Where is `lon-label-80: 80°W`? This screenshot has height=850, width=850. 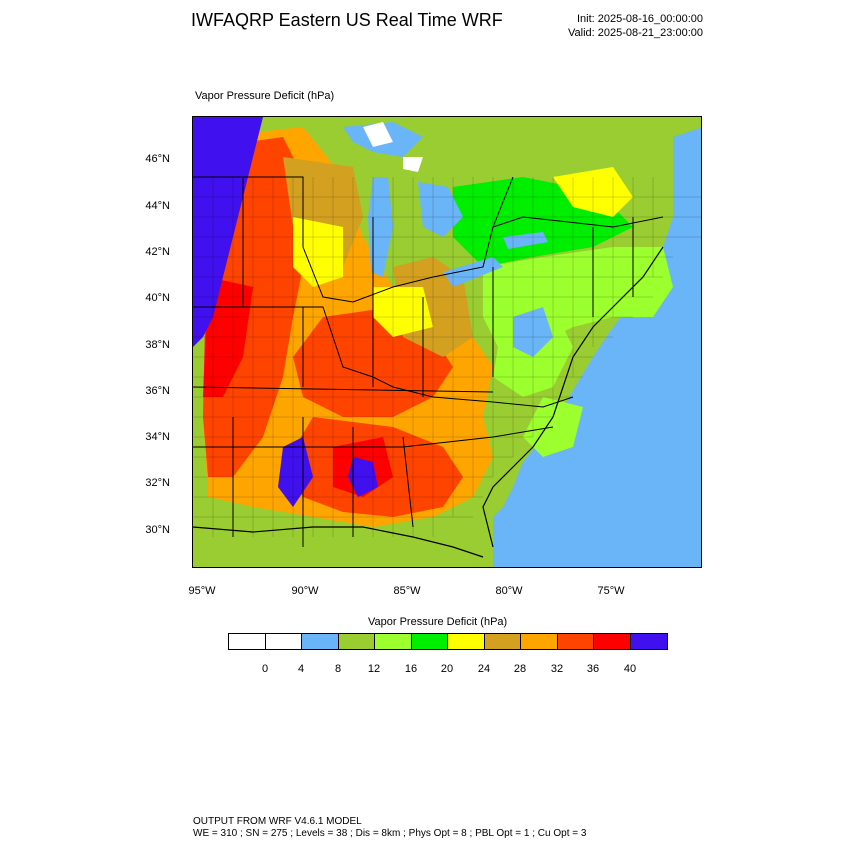 lon-label-80: 80°W is located at coordinates (509, 591).